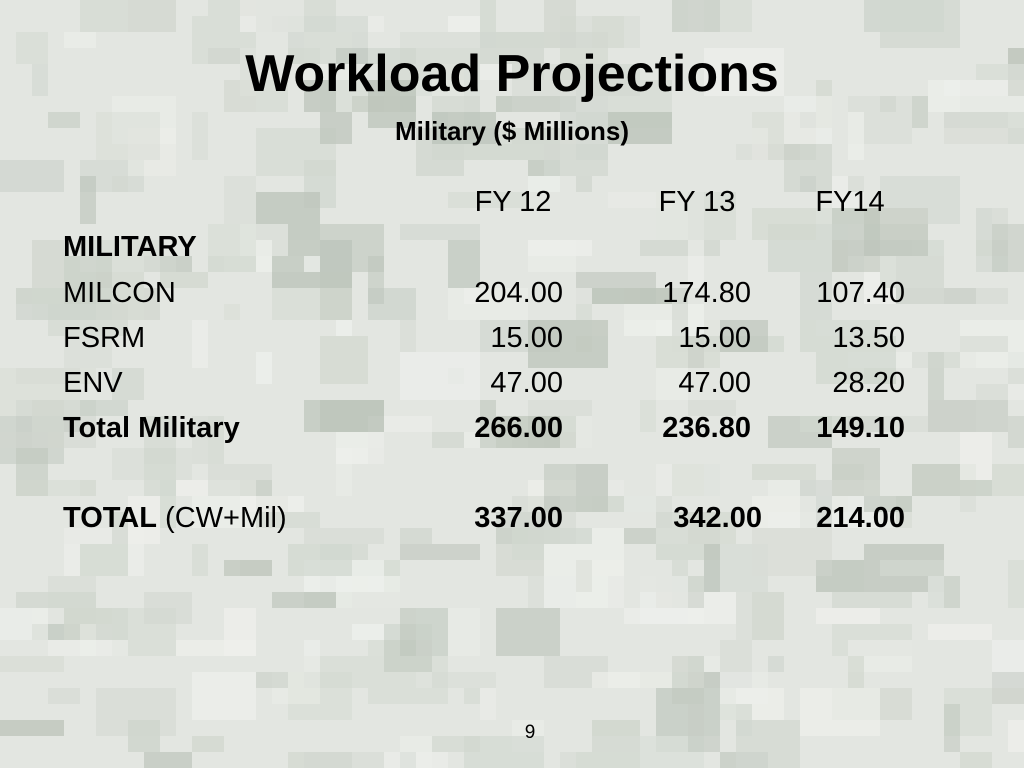 This screenshot has height=768, width=1024. Describe the element at coordinates (860, 293) in the screenshot. I see `cell-milcon-fy14: 107.40` at that location.